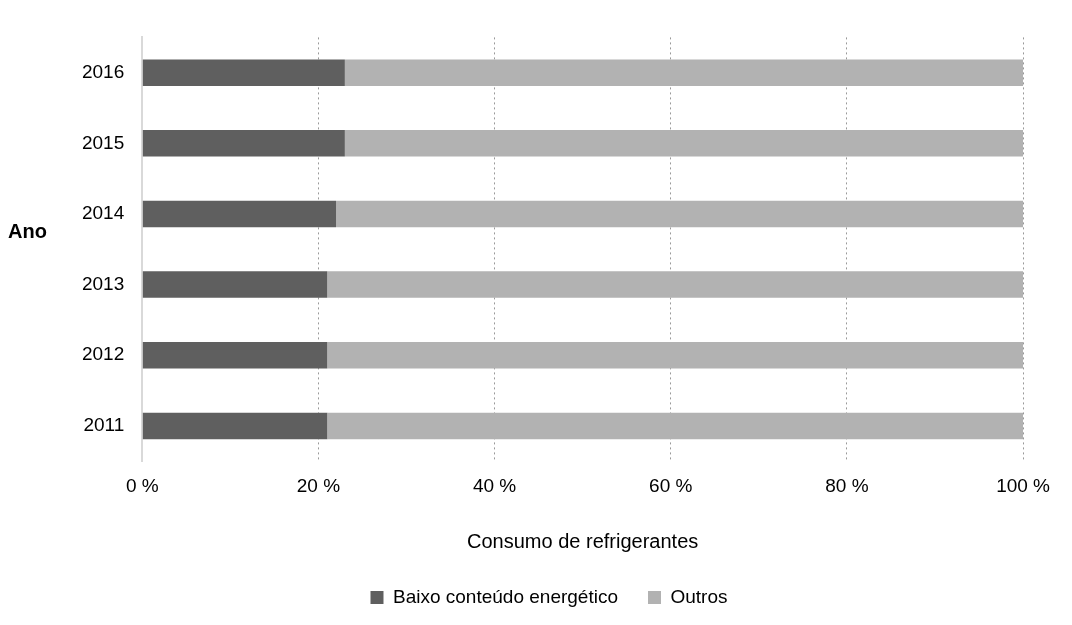 The height and width of the screenshot is (625, 1072). I want to click on x-tick-label: 20 %, so click(318, 485).